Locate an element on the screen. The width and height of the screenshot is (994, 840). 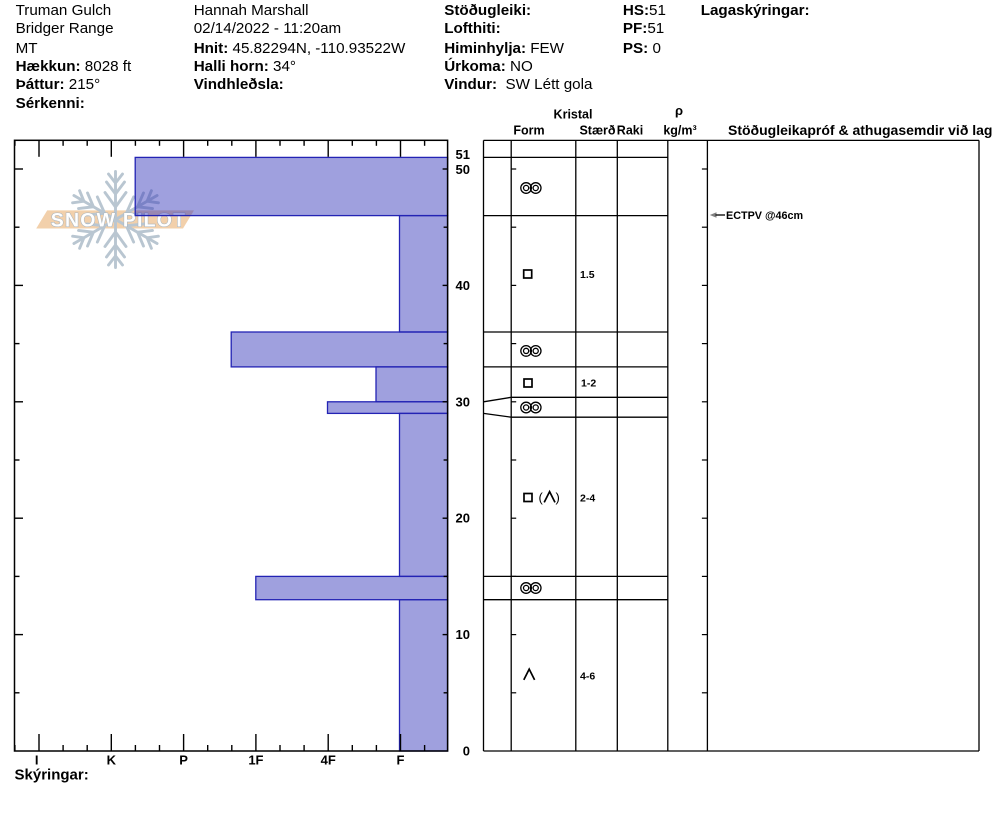
svg-text: 1.5 is located at coordinates (587, 275).